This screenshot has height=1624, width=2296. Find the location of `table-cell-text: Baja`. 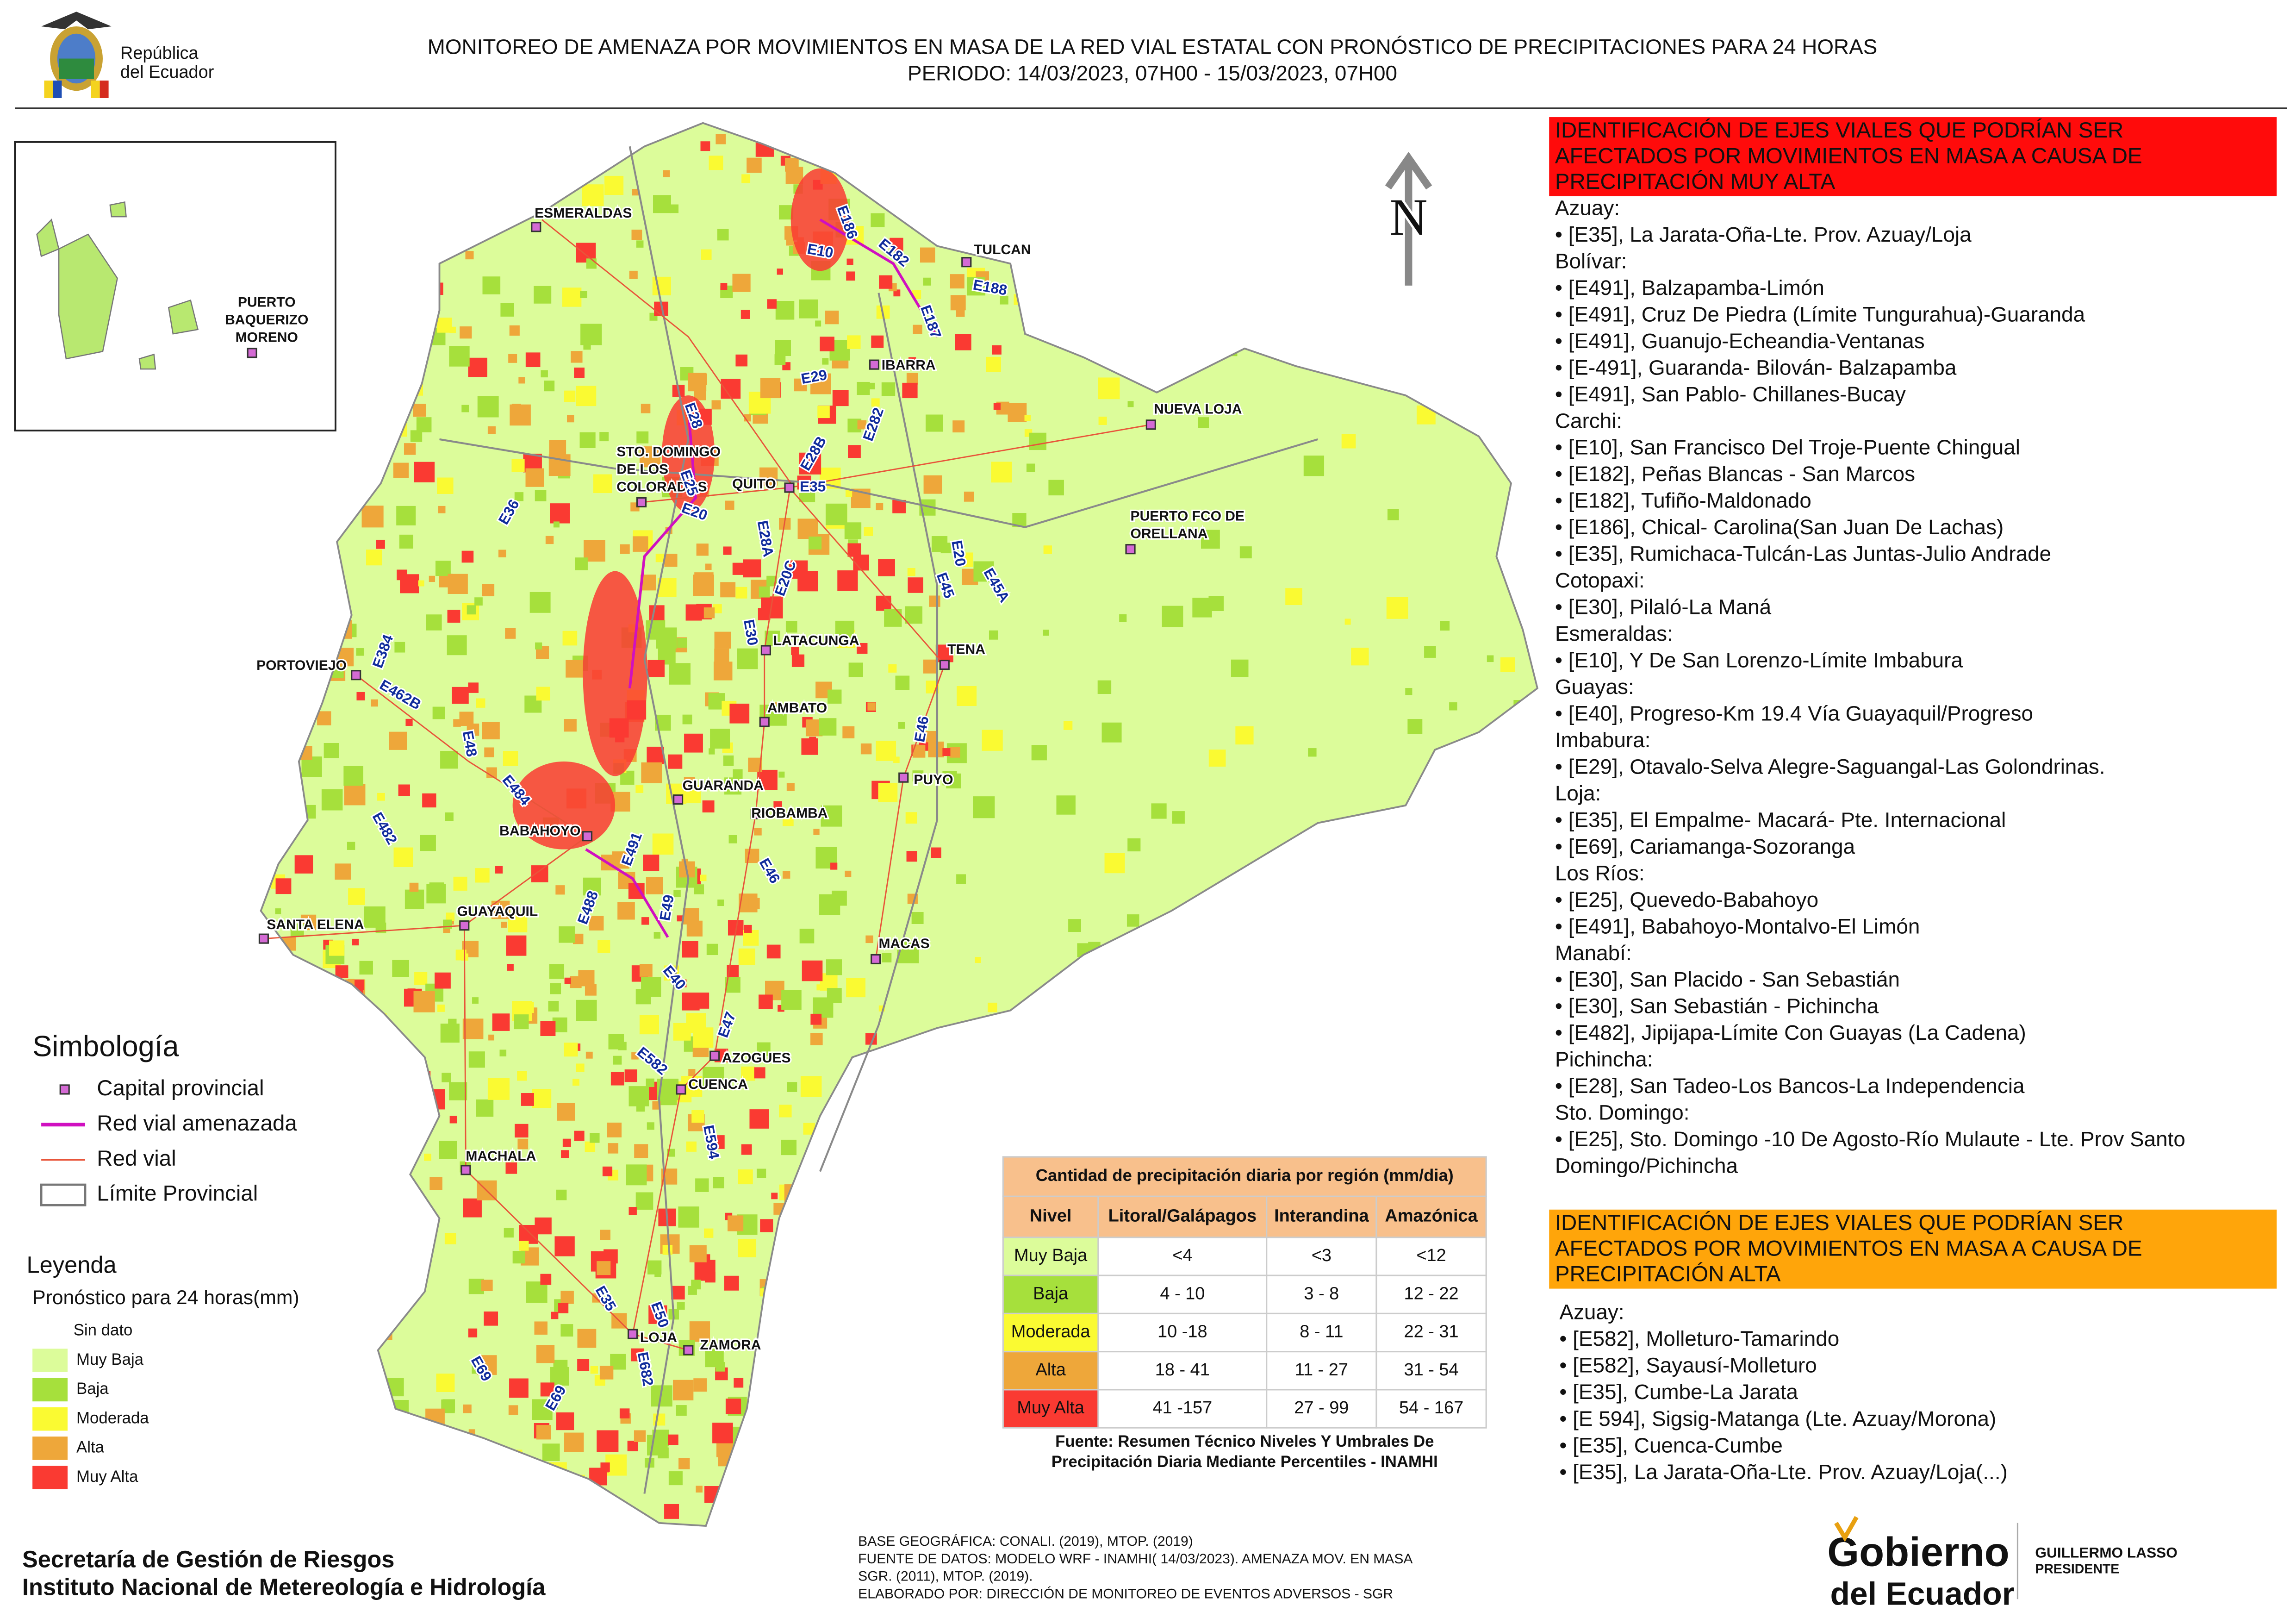

table-cell-text: Baja is located at coordinates (1051, 1293).